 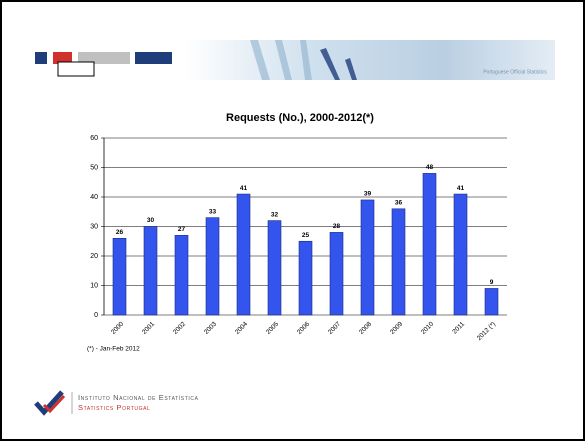 I want to click on value-label: 26, so click(x=120, y=232).